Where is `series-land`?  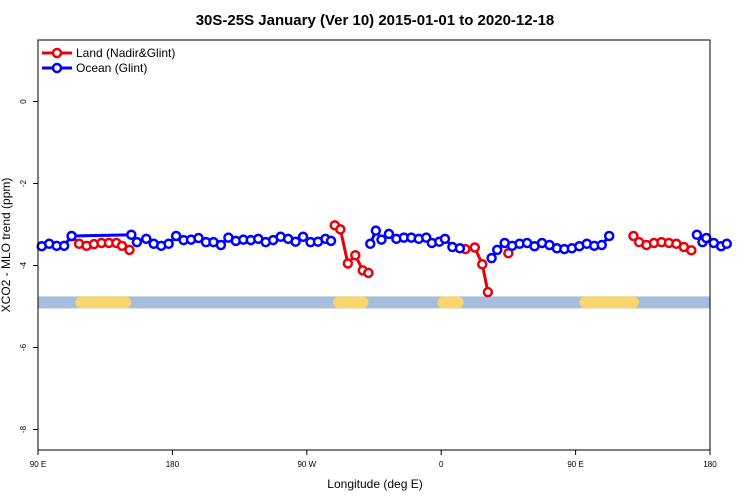 series-land is located at coordinates (381, 259).